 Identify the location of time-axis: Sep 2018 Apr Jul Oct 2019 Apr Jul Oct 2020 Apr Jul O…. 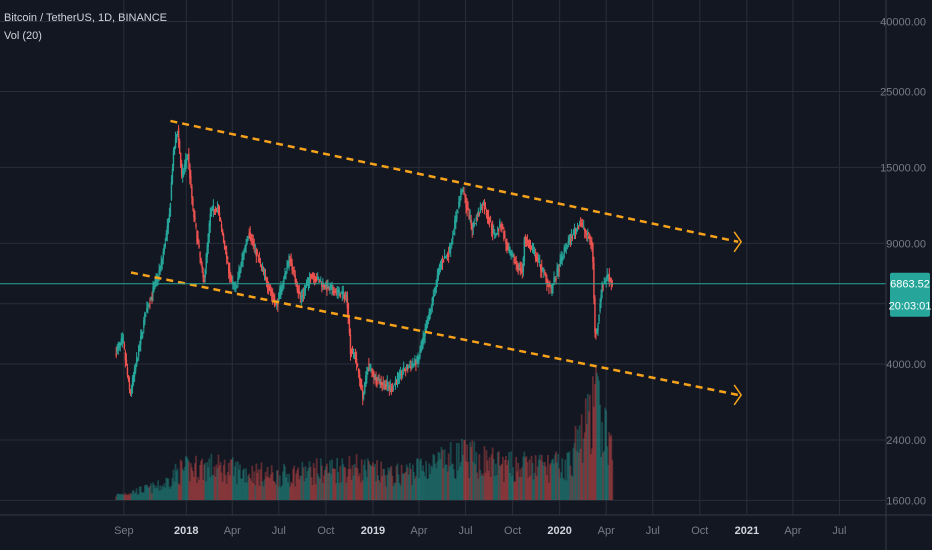
(480, 531).